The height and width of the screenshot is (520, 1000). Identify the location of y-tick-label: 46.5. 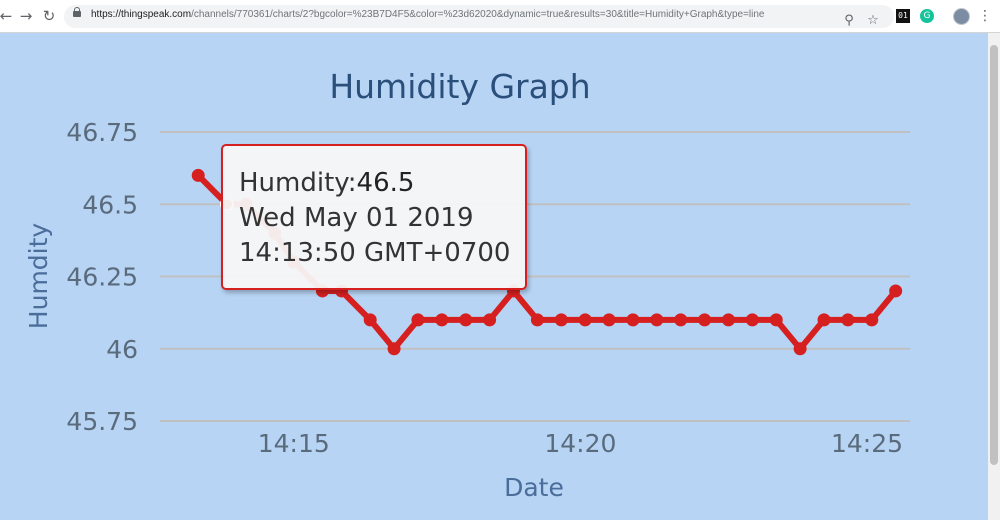
(110, 204).